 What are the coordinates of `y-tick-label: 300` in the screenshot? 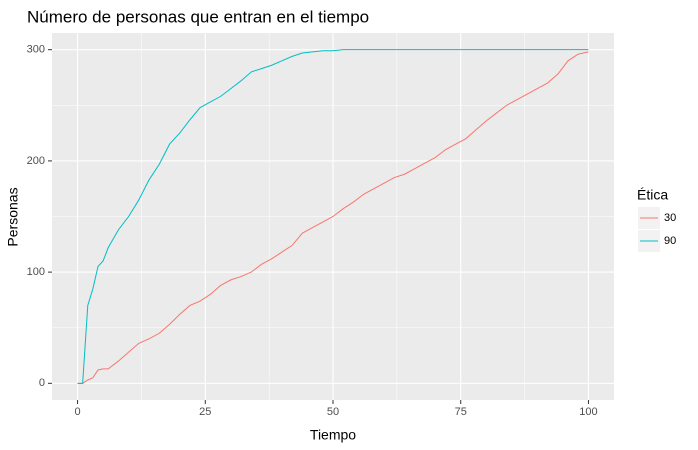 It's located at (36, 50).